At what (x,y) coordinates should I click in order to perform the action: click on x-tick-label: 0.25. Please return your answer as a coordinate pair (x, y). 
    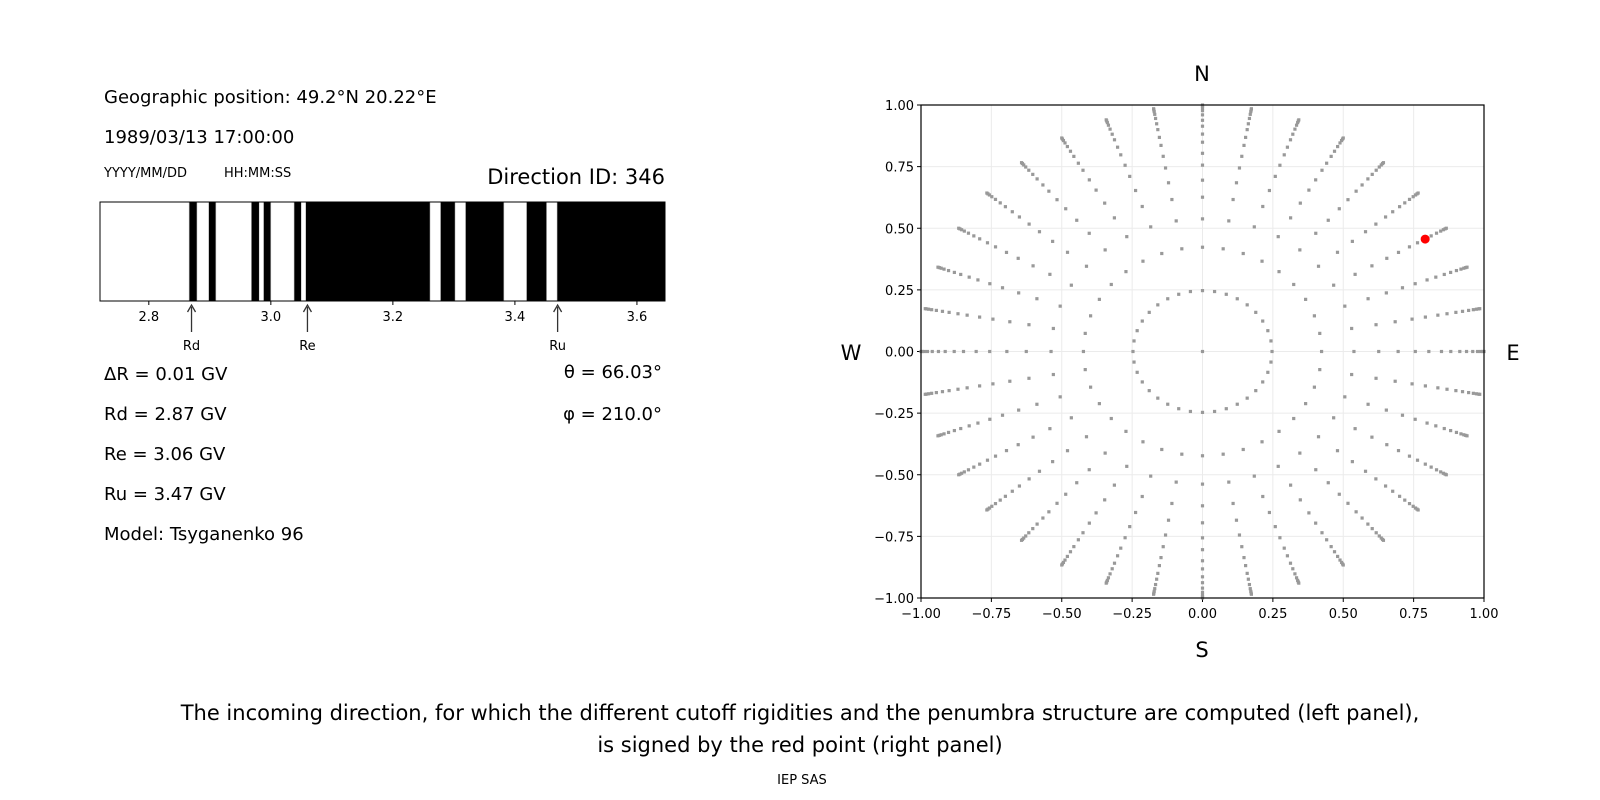
    Looking at the image, I should click on (1272, 614).